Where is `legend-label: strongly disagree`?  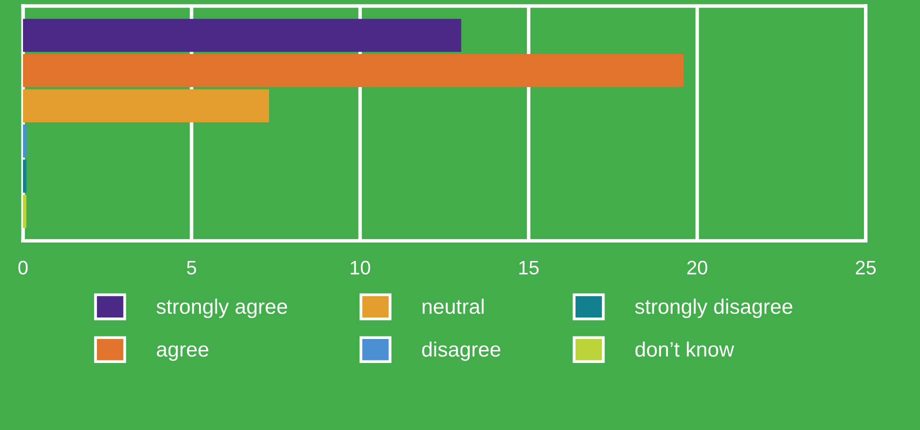 legend-label: strongly disagree is located at coordinates (713, 308).